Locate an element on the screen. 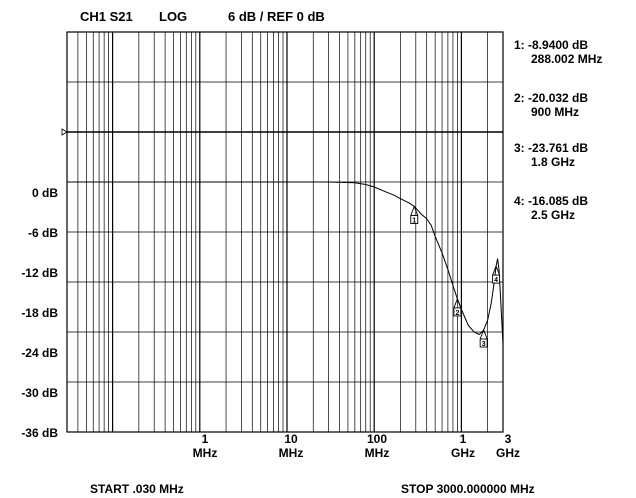  marker-freq: 2.5 GHz is located at coordinates (553, 215).